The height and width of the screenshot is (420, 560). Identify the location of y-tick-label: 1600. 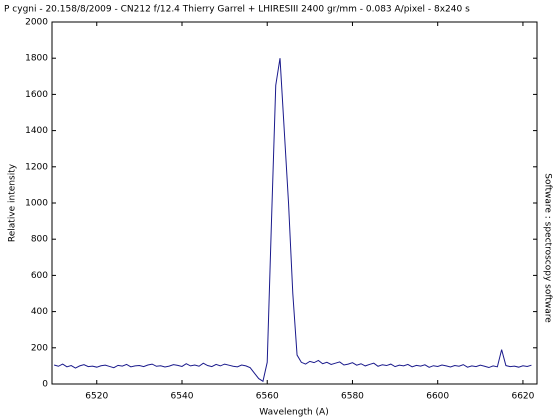
(36, 95).